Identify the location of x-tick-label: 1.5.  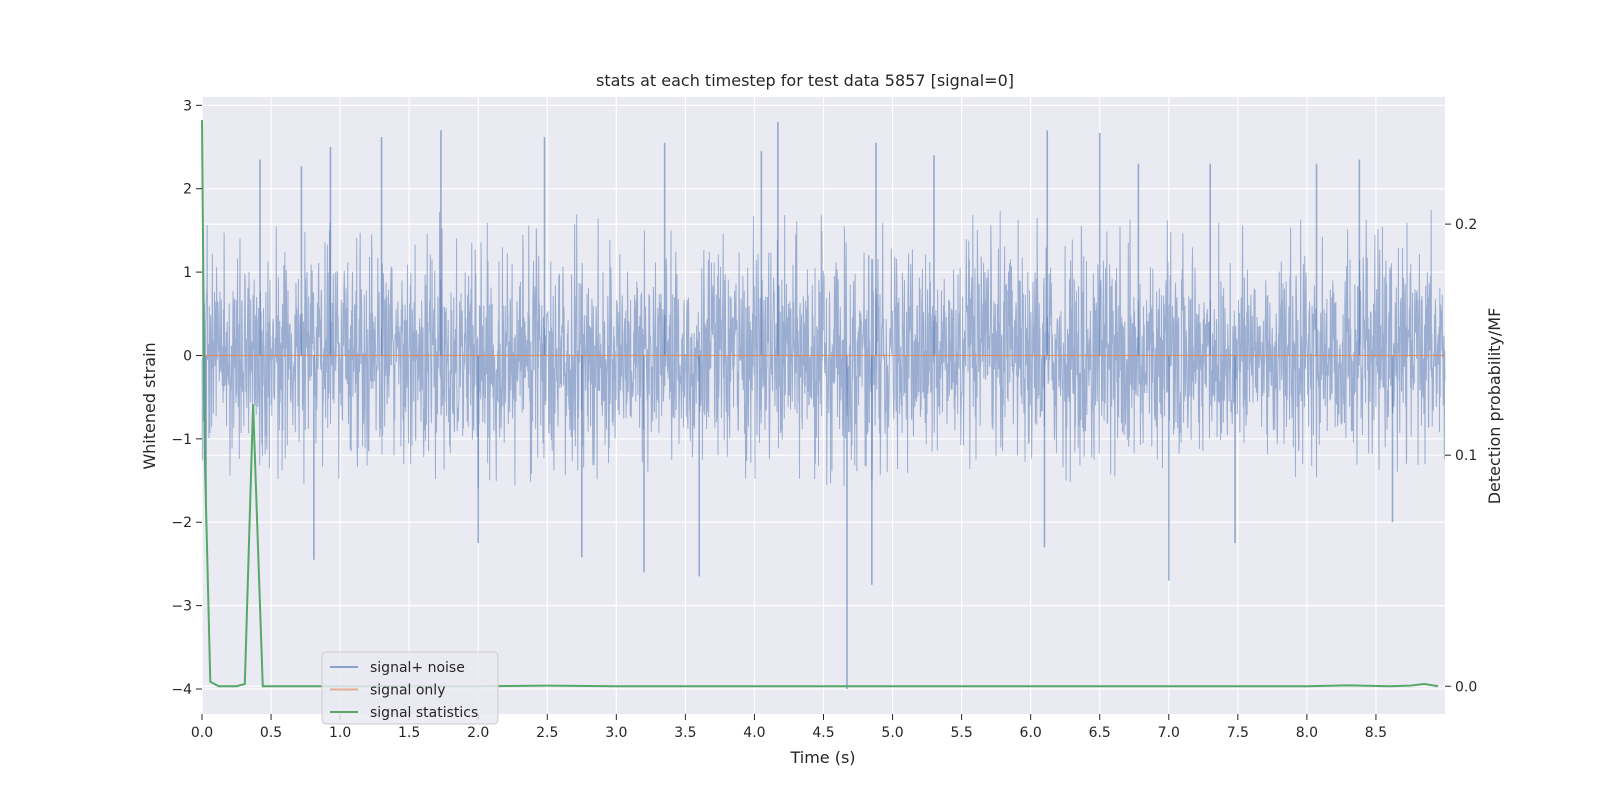
(409, 733).